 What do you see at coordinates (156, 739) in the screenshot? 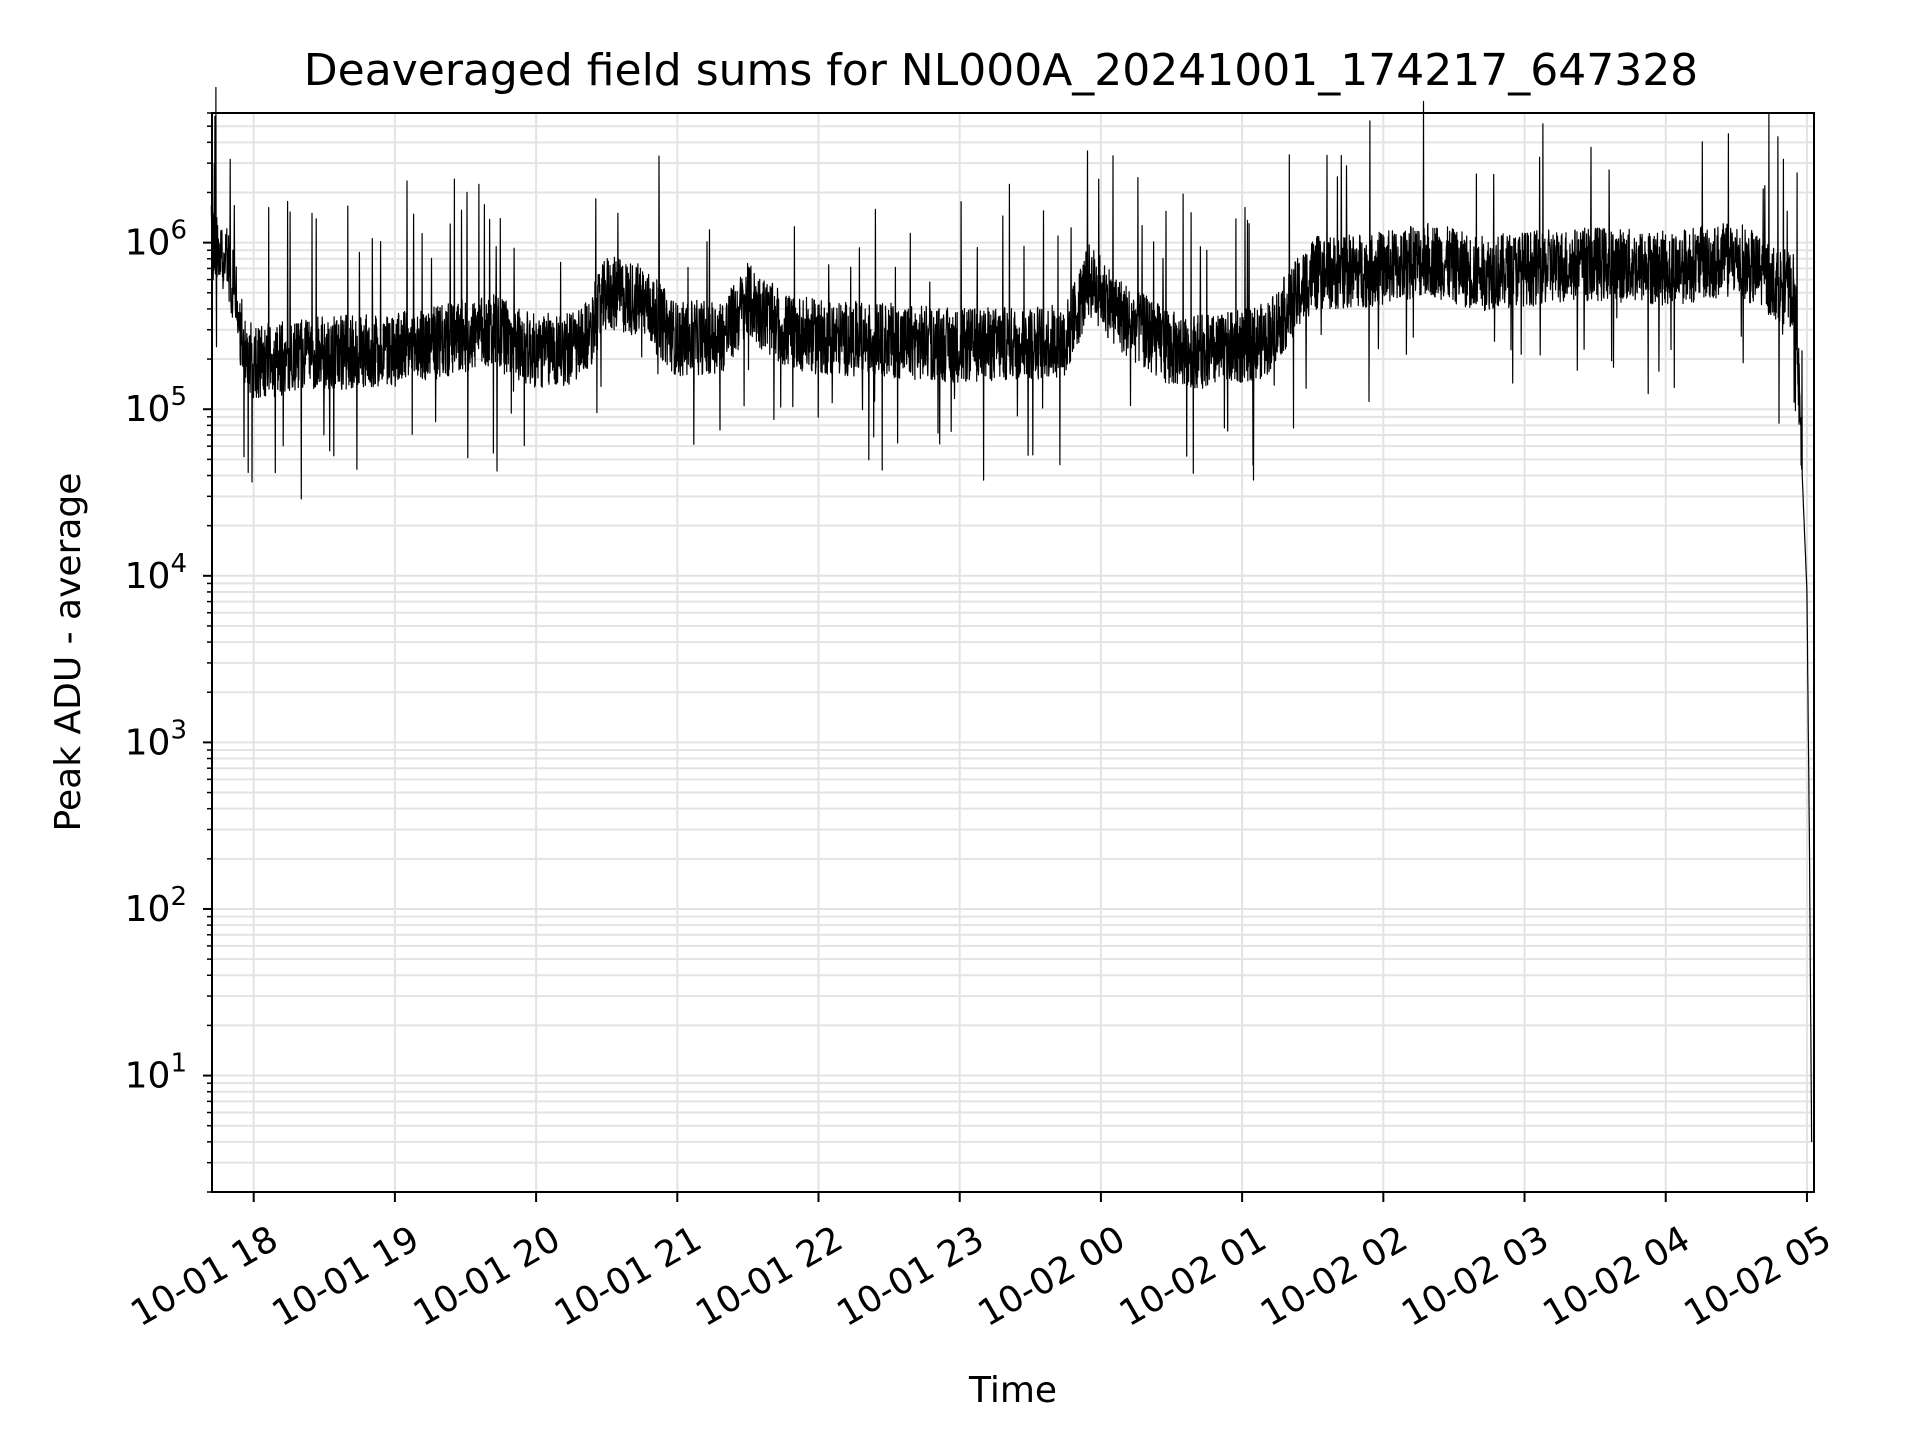
I see `y-tick-label: 10³` at bounding box center [156, 739].